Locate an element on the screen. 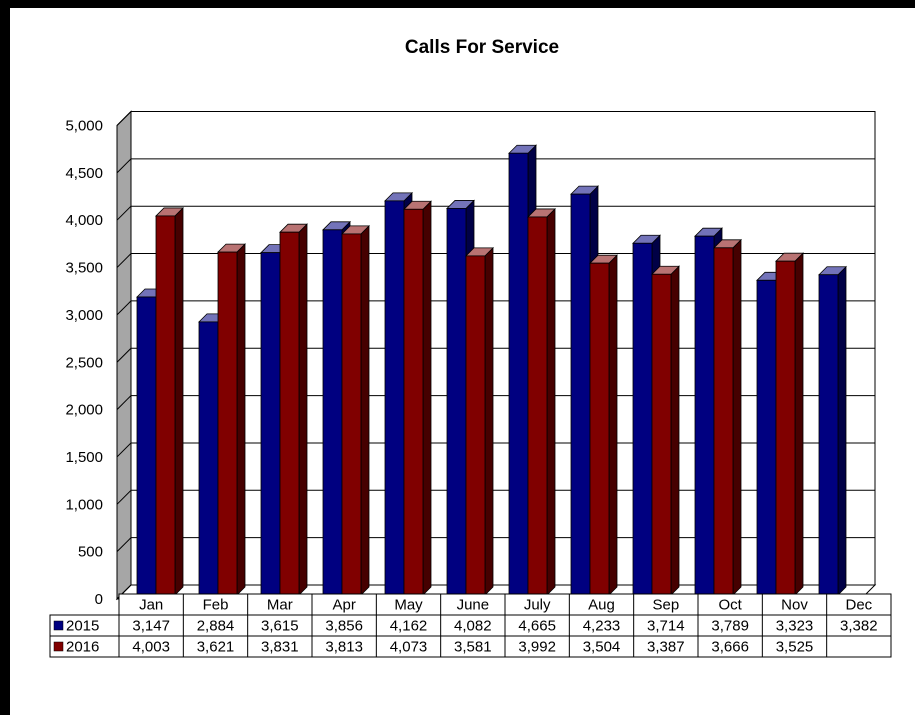  chart-title: Calls For Service is located at coordinates (482, 47).